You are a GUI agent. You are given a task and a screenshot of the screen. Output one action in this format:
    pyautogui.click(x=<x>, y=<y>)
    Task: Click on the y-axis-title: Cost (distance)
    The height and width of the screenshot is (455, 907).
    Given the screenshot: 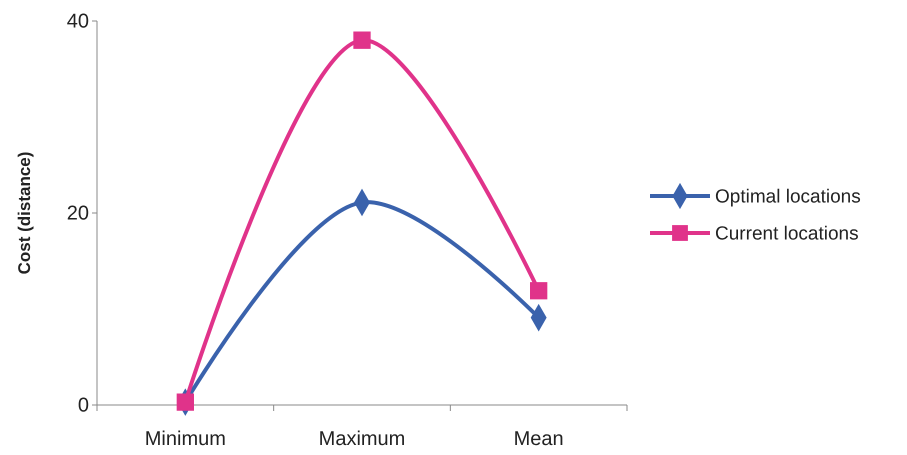 What is the action you would take?
    pyautogui.click(x=24, y=213)
    